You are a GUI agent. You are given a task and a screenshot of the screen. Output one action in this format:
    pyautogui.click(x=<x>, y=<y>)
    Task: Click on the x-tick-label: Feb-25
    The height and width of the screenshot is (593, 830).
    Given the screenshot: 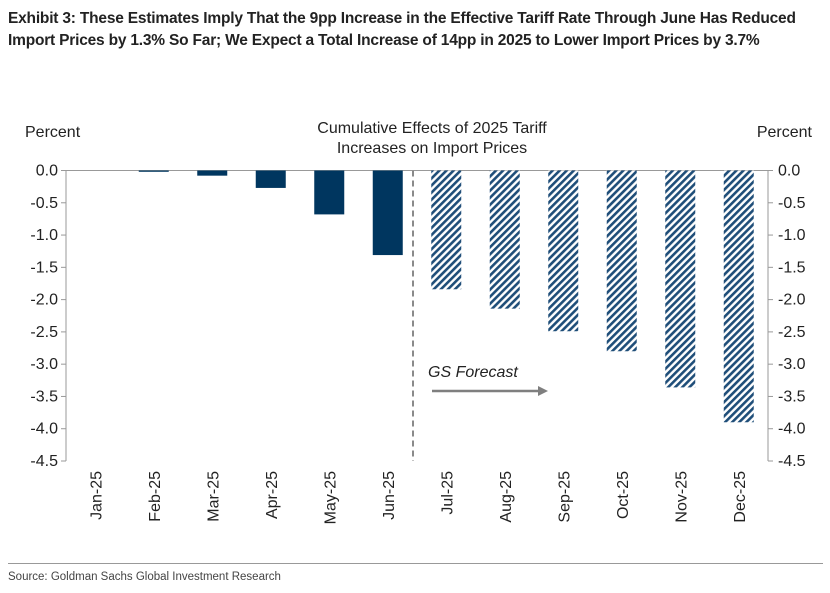 What is the action you would take?
    pyautogui.click(x=155, y=496)
    